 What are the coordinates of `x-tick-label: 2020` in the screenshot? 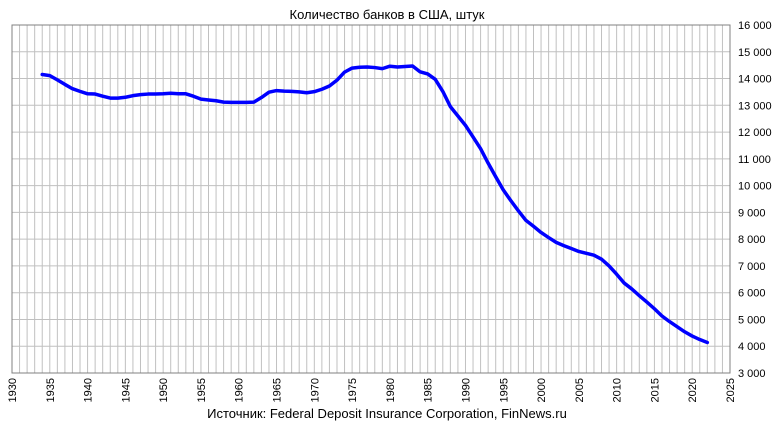 It's located at (693, 390).